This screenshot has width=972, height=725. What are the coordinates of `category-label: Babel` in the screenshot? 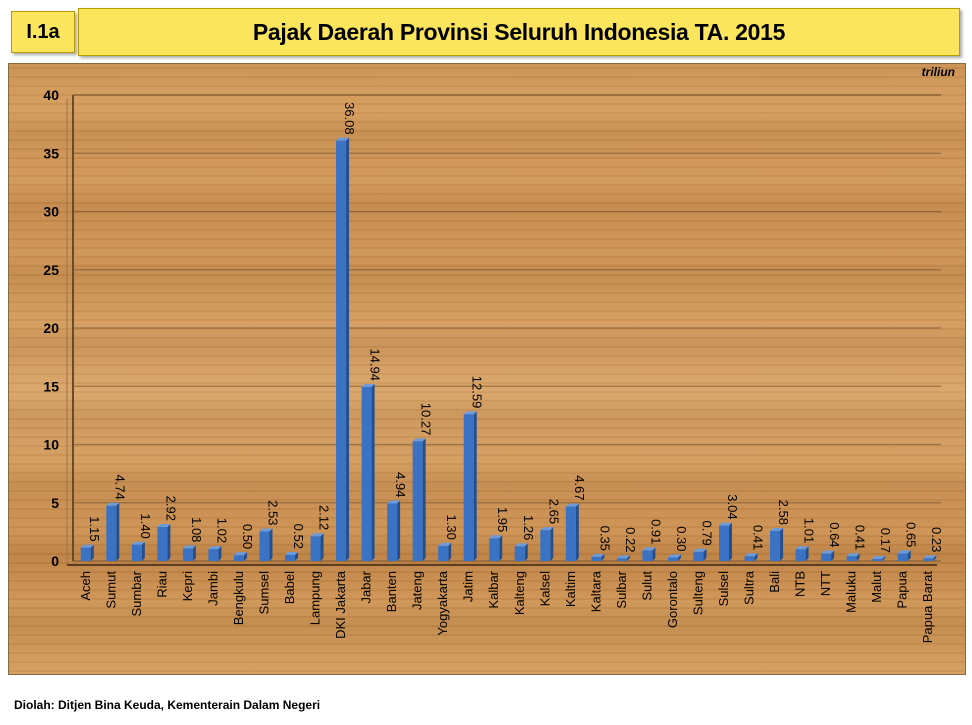 It's located at (289, 587).